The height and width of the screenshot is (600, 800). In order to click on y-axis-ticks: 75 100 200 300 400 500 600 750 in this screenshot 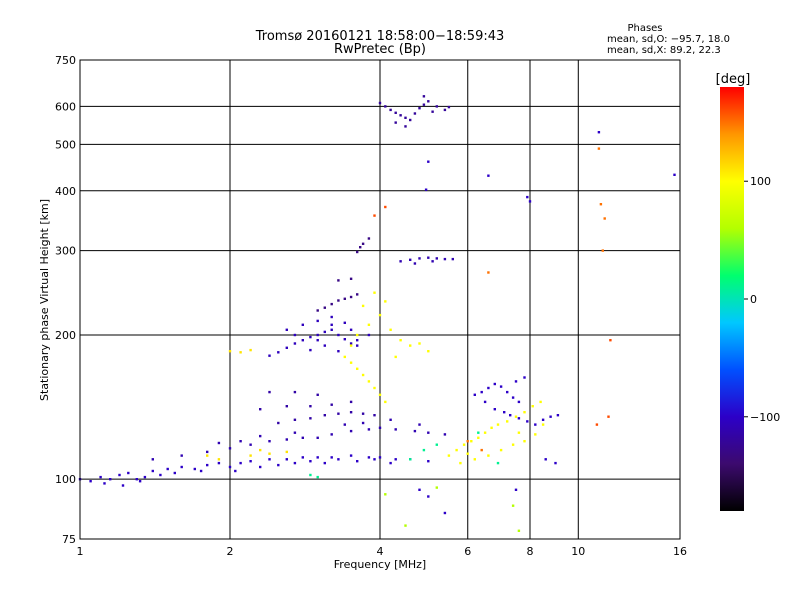, I will do `click(65, 300)`.